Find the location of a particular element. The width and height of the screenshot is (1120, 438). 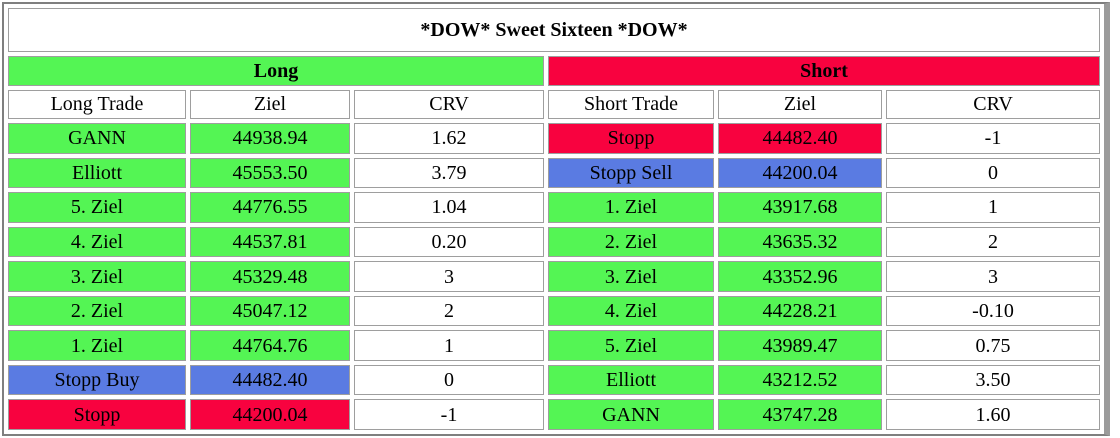

long-trade-cell: 3. Ziel is located at coordinates (97, 276).